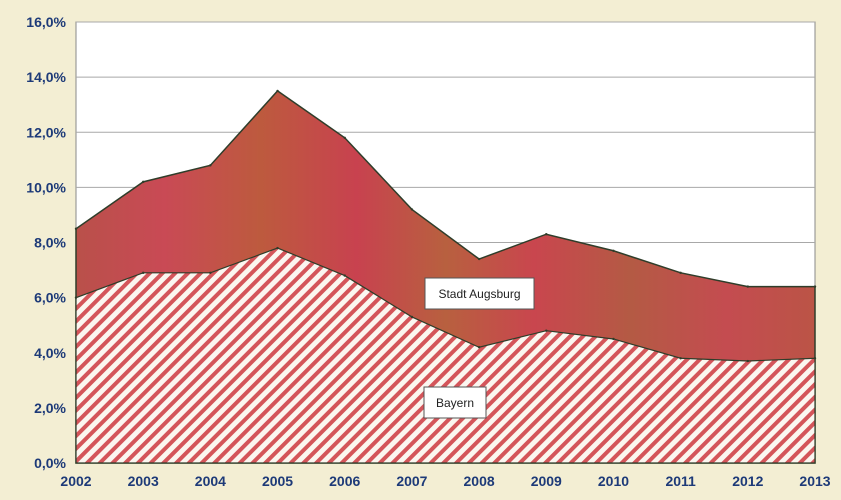 Image resolution: width=841 pixels, height=500 pixels. What do you see at coordinates (546, 234) in the screenshot?
I see `point-stadt-augsburg-2009` at bounding box center [546, 234].